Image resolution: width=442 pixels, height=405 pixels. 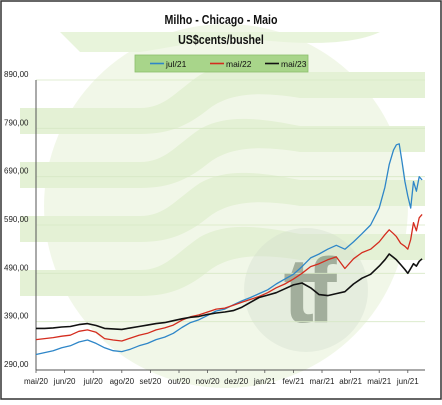 What do you see at coordinates (306, 290) in the screenshot?
I see `tf-watermark-logo: tf` at bounding box center [306, 290].